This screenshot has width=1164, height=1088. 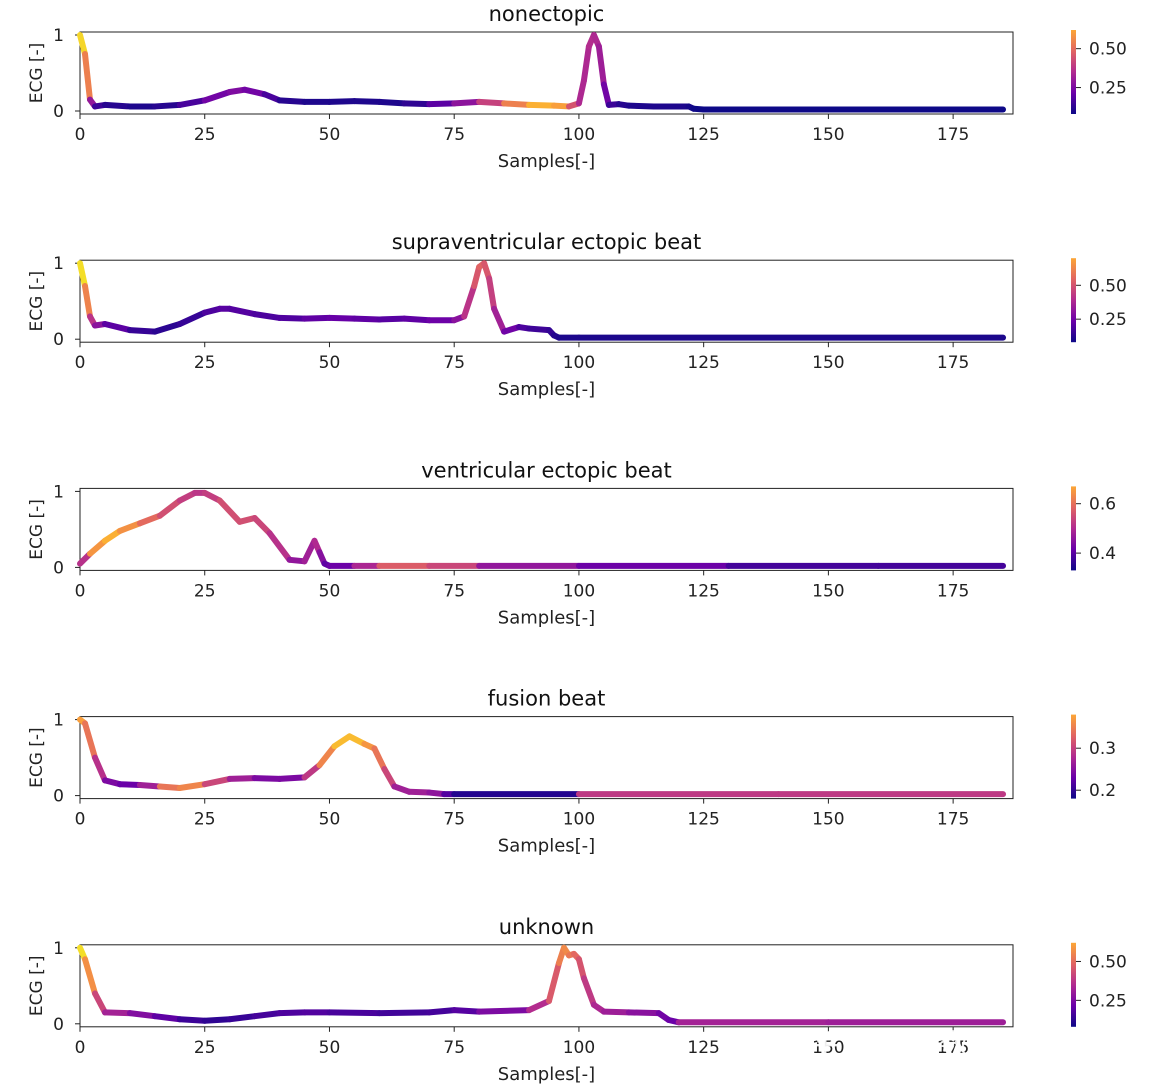 I want to click on colorbar-tick-label: 0.6, so click(x=1102, y=505).